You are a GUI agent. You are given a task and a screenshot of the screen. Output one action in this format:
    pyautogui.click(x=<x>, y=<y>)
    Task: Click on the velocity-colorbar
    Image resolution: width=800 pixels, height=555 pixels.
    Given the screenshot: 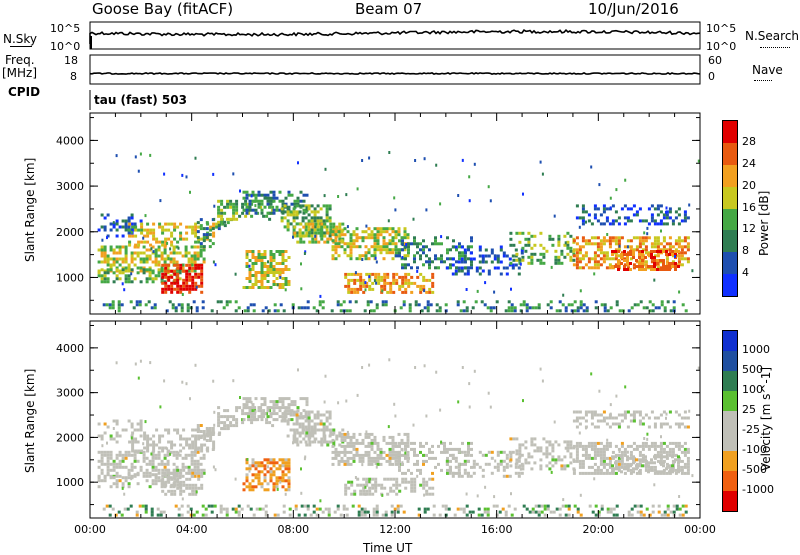 What is the action you would take?
    pyautogui.click(x=730, y=421)
    